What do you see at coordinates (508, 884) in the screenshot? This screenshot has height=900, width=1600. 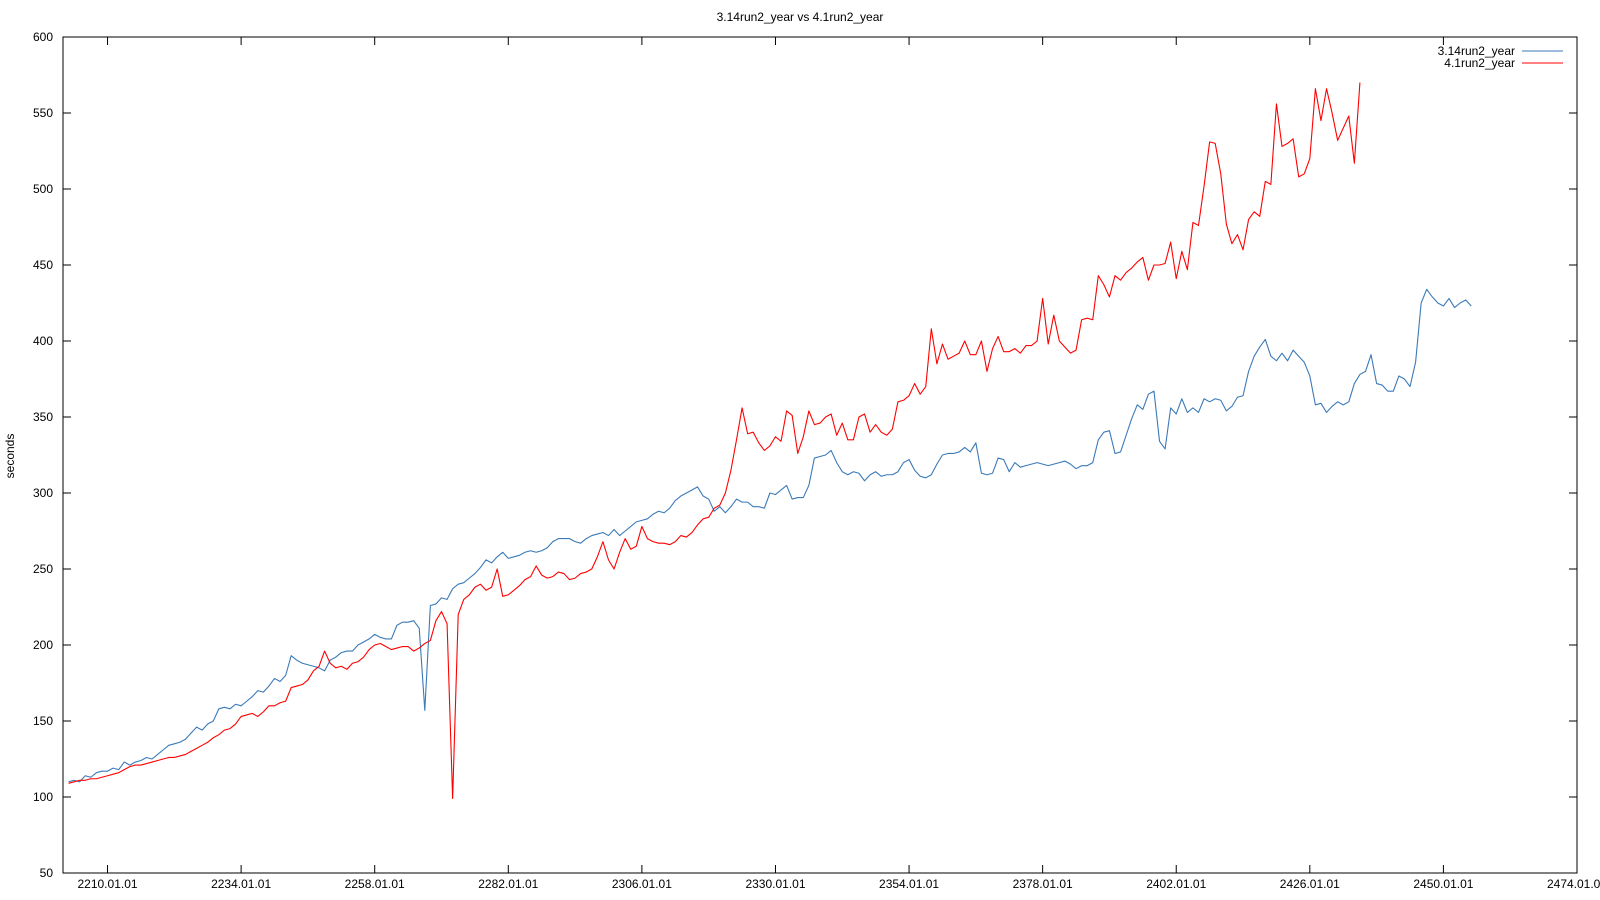 I see `x-tick-label: 2282.01.01` at bounding box center [508, 884].